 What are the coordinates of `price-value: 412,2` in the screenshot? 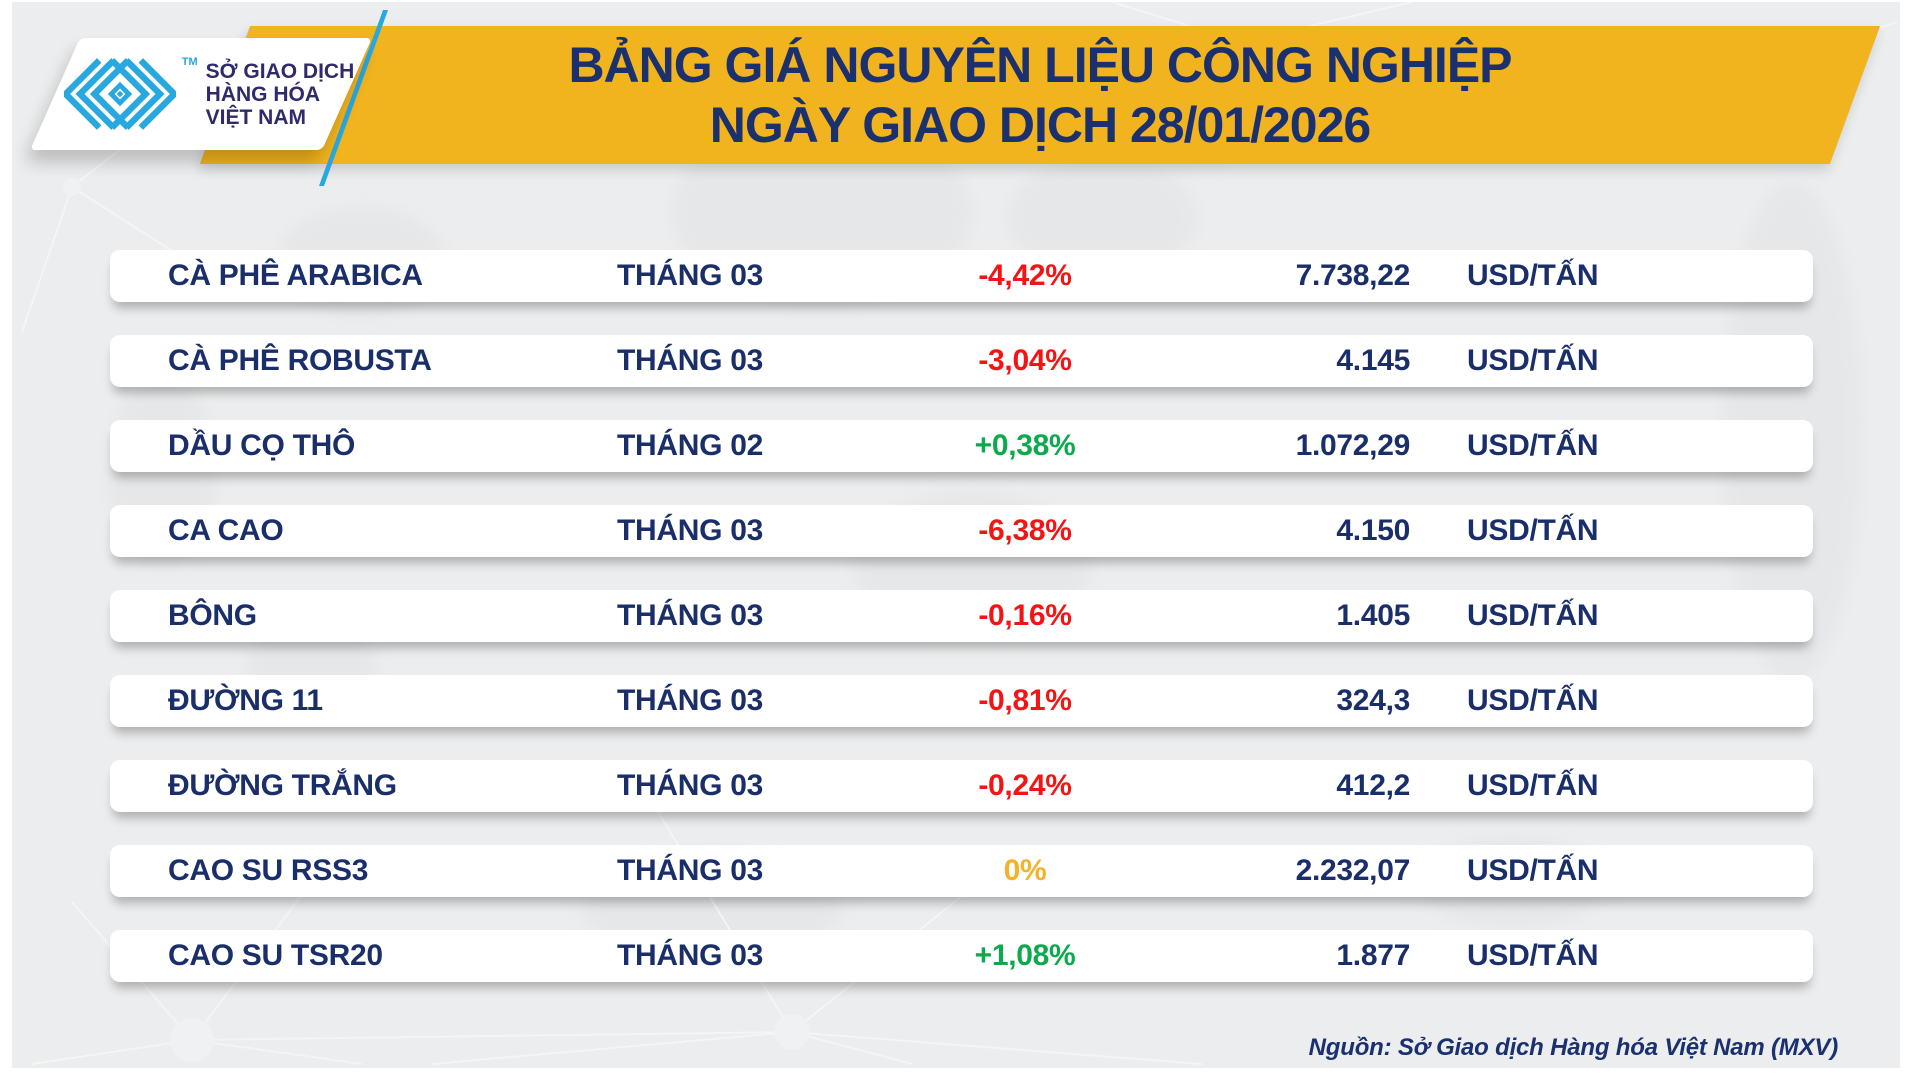 It's located at (1373, 785).